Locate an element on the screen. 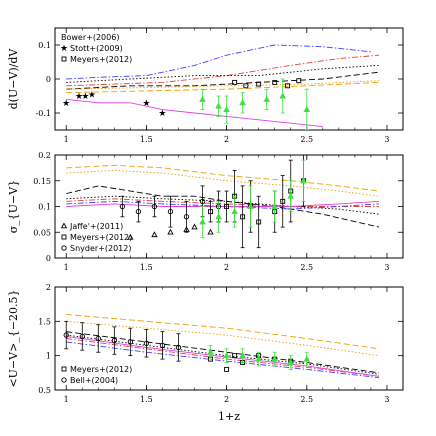 The height and width of the screenshot is (436, 436). legend-label: Bell+(2004) is located at coordinates (94, 380).